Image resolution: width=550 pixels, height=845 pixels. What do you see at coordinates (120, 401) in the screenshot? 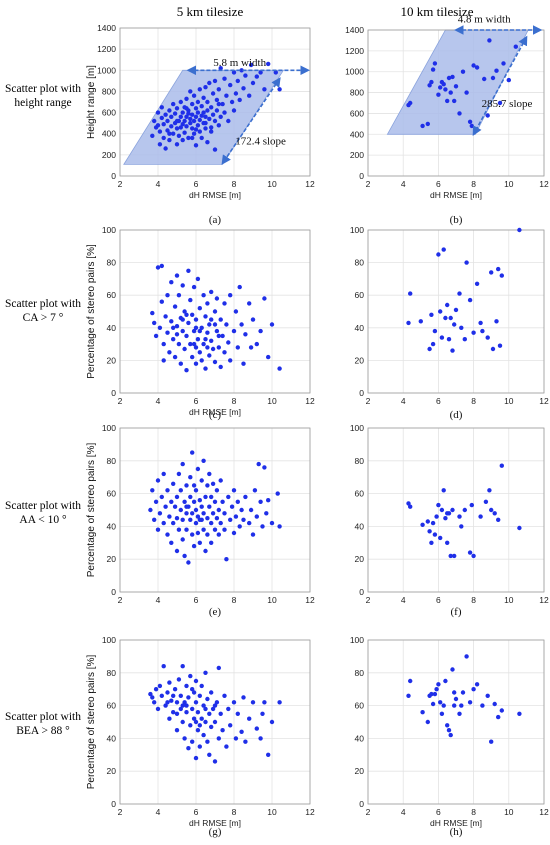
I see `x-tick-label: 2` at bounding box center [120, 401].